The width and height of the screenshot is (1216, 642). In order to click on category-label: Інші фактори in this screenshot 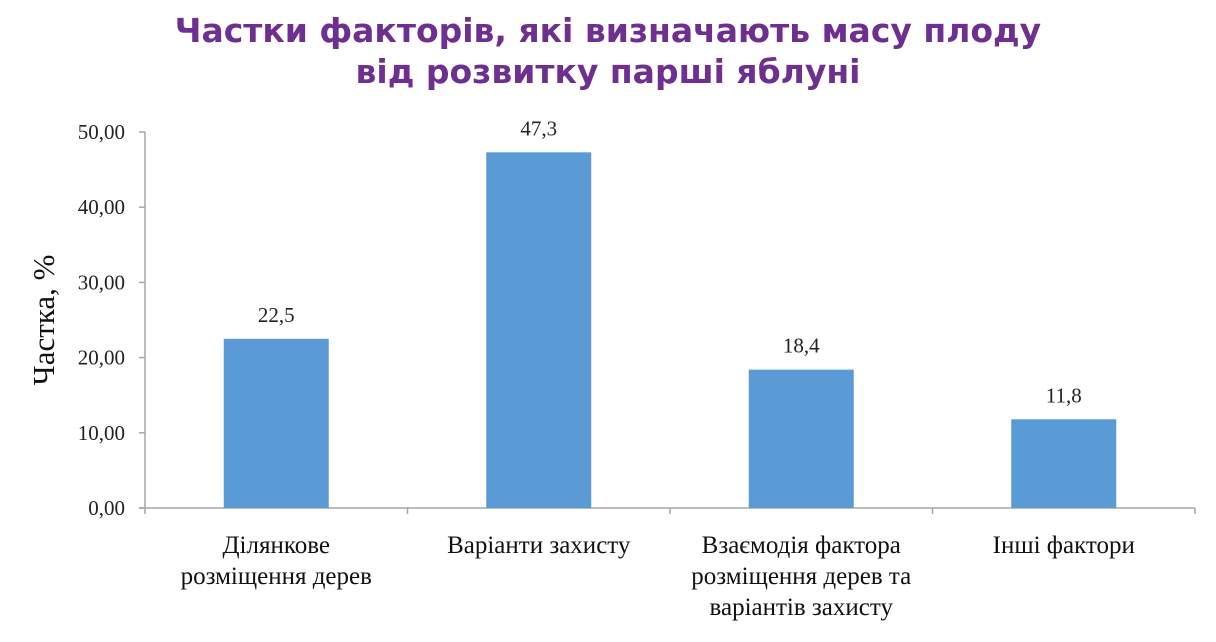, I will do `click(1064, 545)`.